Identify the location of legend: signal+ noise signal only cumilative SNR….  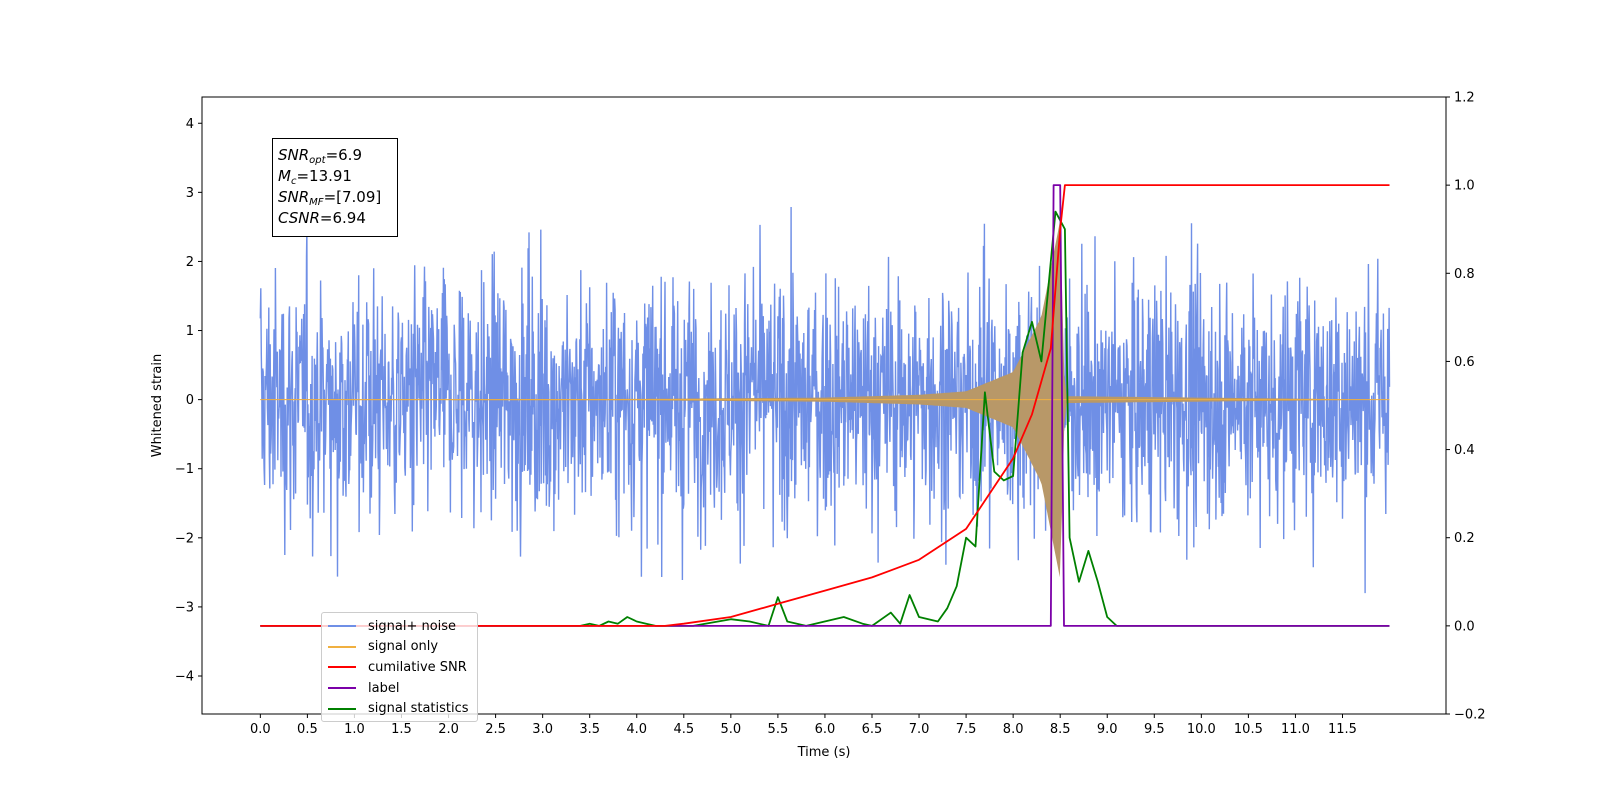
(399, 667).